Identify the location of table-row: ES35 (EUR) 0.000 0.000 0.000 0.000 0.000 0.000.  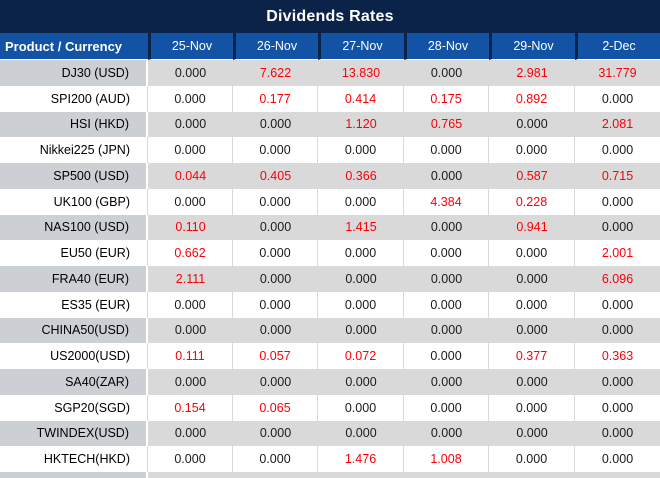
(330, 304).